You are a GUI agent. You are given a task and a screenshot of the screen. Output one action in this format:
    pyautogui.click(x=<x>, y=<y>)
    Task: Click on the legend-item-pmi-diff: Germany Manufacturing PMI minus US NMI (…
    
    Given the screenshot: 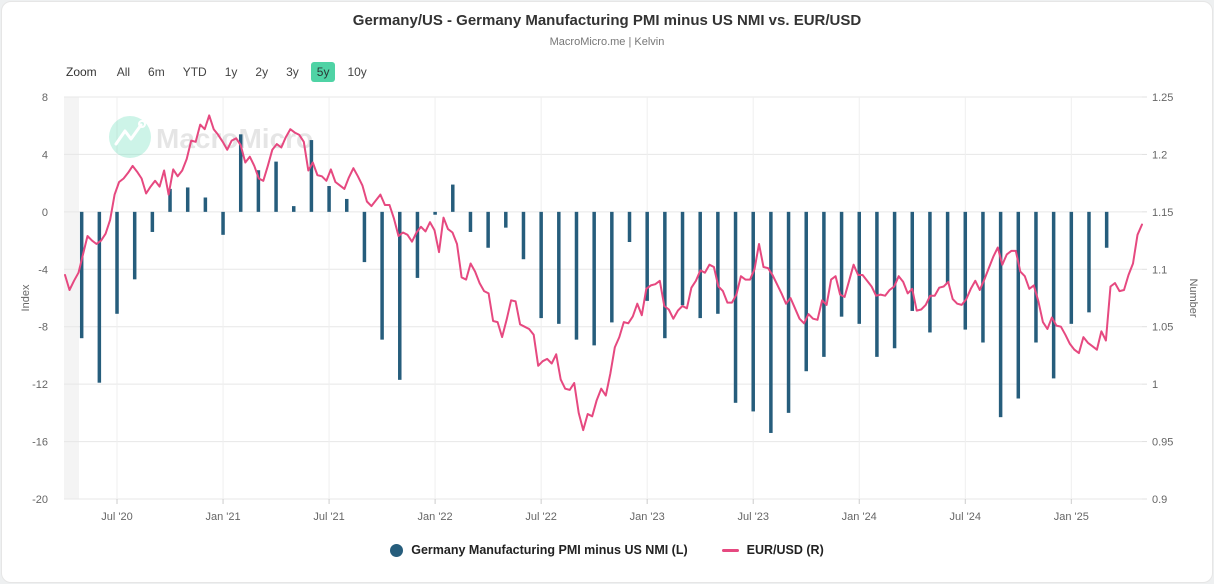 What is the action you would take?
    pyautogui.click(x=539, y=550)
    